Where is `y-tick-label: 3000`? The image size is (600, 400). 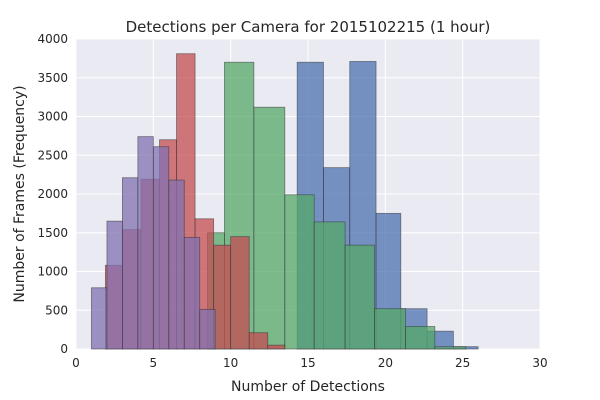 y-tick-label: 3000 is located at coordinates (52, 117).